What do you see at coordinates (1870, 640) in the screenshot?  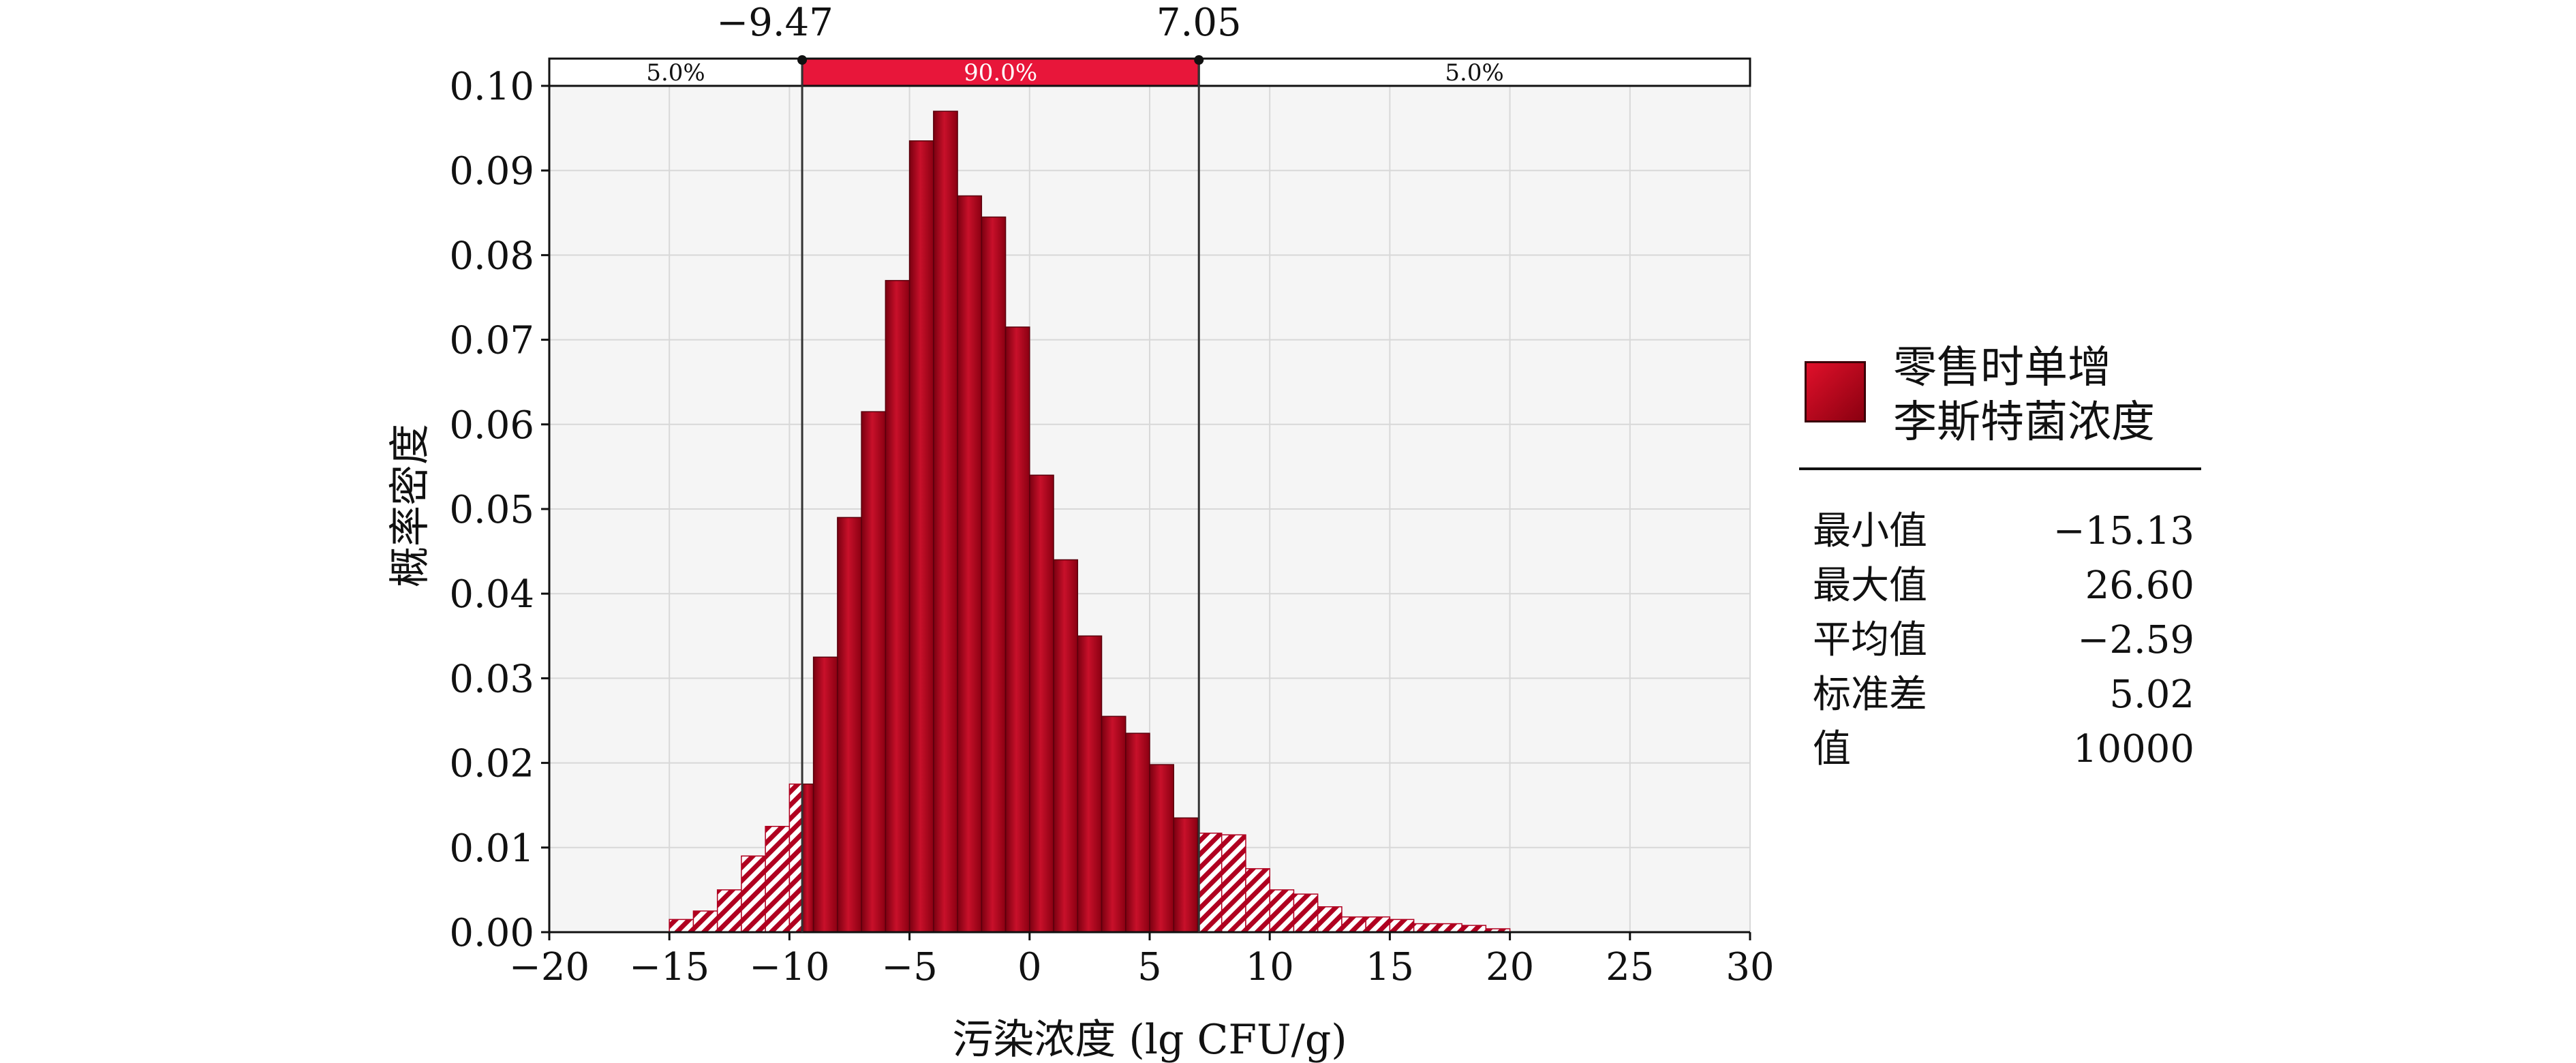 I see `stat-label: 平均值` at bounding box center [1870, 640].